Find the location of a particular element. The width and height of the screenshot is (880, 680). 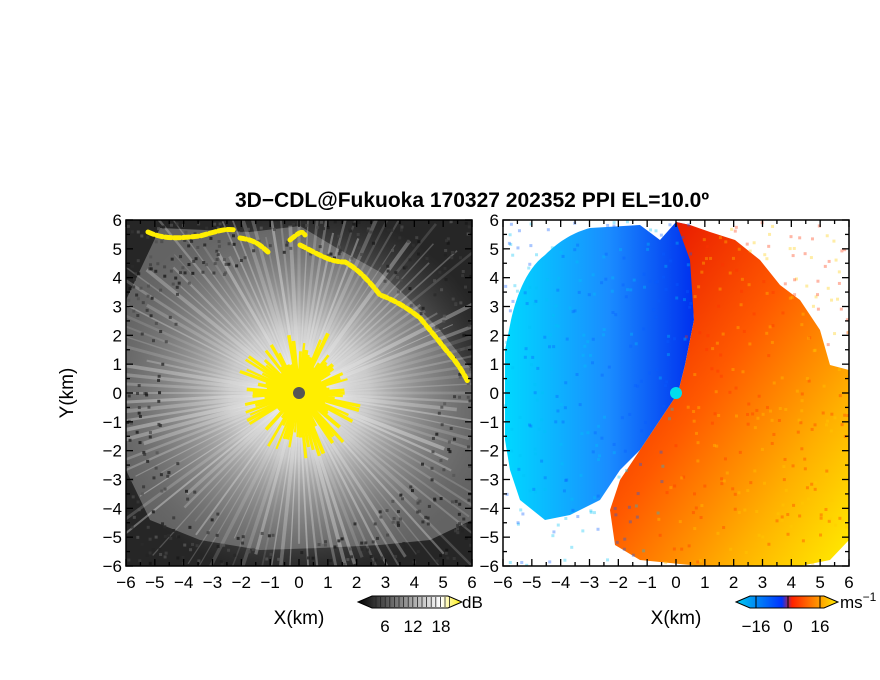

reflectivity-xlabel: X(km) is located at coordinates (299, 618).